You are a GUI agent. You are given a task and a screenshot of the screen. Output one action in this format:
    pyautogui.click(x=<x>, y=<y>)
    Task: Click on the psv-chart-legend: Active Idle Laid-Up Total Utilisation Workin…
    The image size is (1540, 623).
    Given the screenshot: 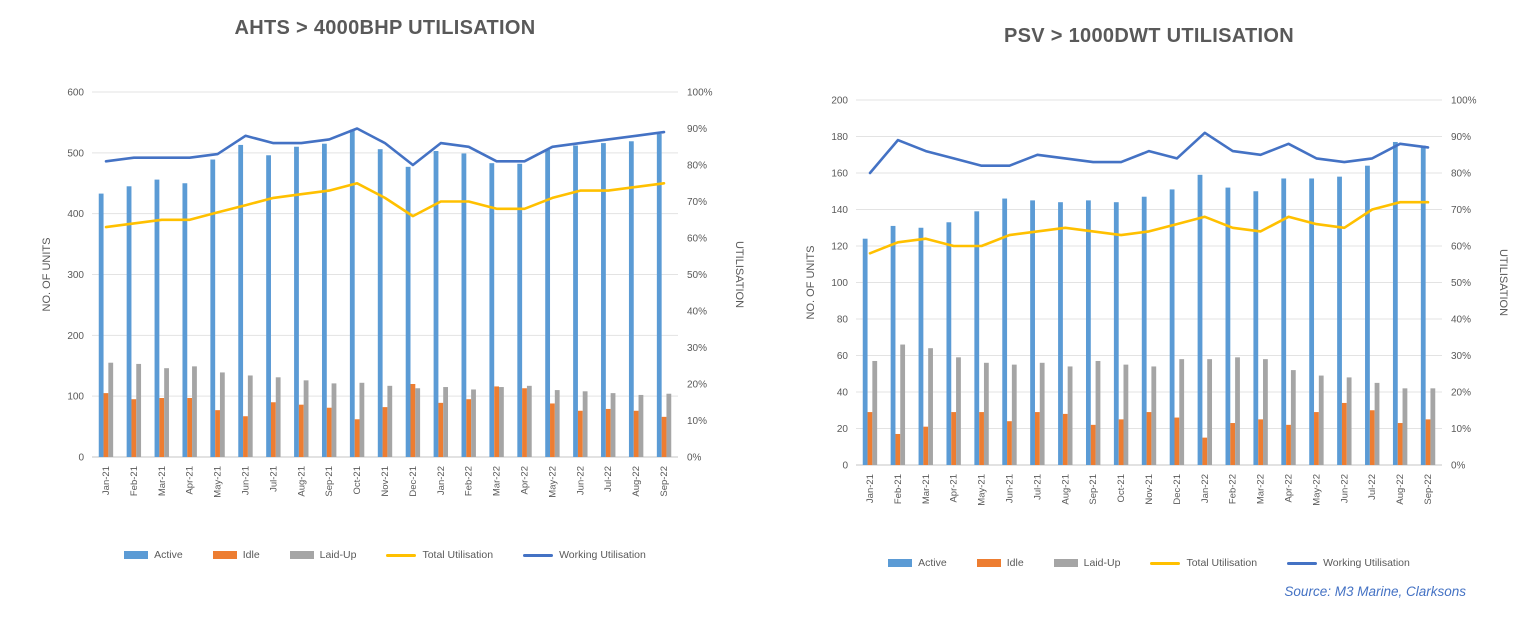 What is the action you would take?
    pyautogui.click(x=1149, y=563)
    